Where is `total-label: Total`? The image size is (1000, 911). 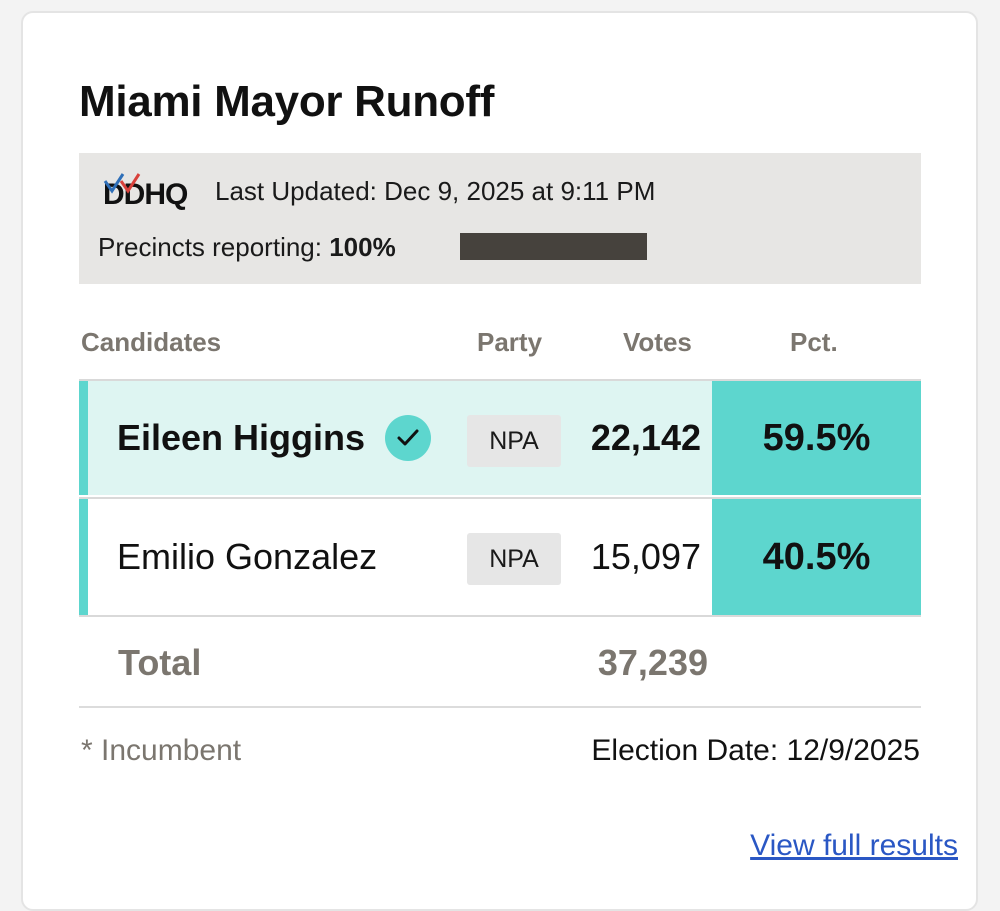
total-label: Total is located at coordinates (160, 662).